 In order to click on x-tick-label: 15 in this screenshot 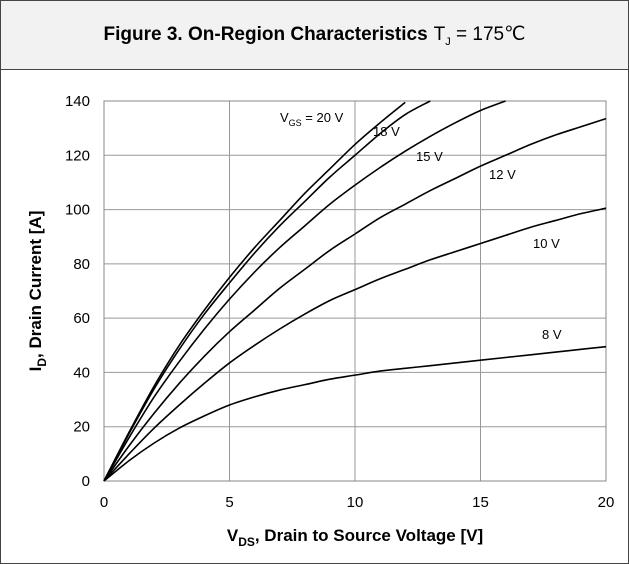, I will do `click(480, 502)`.